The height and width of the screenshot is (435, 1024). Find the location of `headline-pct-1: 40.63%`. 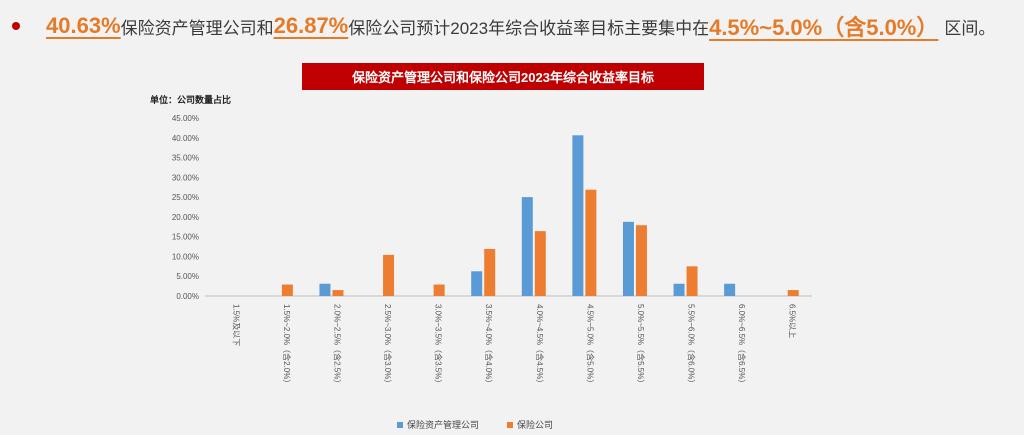

headline-pct-1: 40.63% is located at coordinates (83, 25).